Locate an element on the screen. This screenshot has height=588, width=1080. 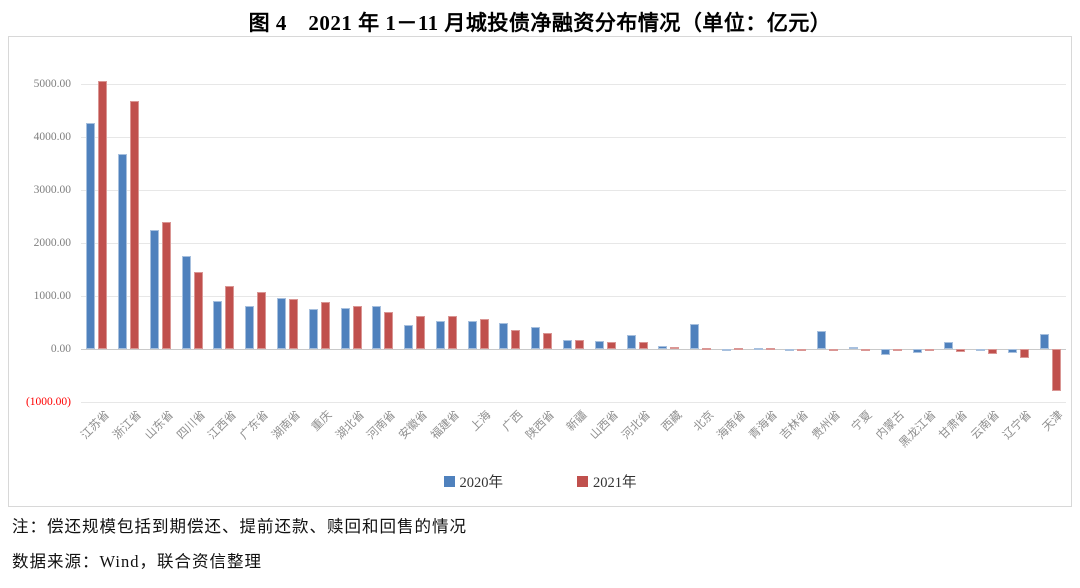
y-tick-label: 1000.00 is located at coordinates (52, 296).